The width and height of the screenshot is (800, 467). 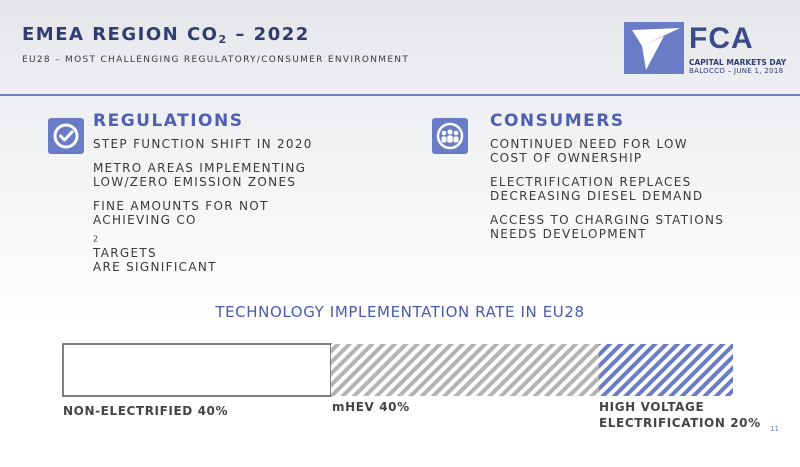 I want to click on brand-name: FCA, so click(x=721, y=38).